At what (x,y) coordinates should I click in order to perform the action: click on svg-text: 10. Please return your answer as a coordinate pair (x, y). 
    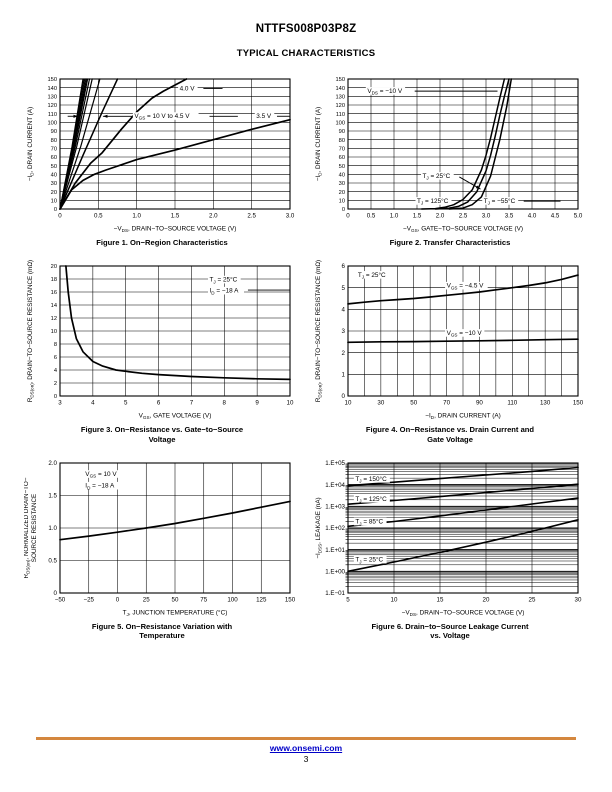
    Looking at the image, I should click on (394, 599).